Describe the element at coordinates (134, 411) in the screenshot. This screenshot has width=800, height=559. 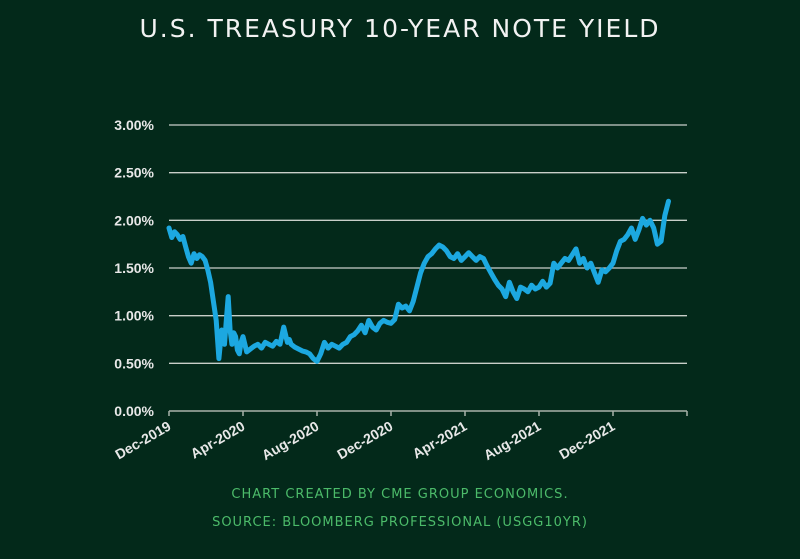
I see `y-tick-label: 0.00%` at that location.